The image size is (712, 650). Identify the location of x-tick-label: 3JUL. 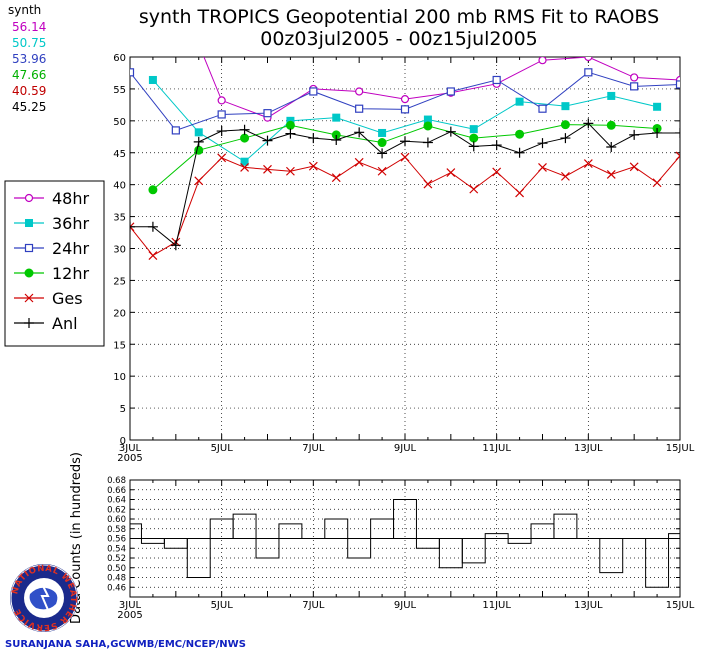
(130, 605).